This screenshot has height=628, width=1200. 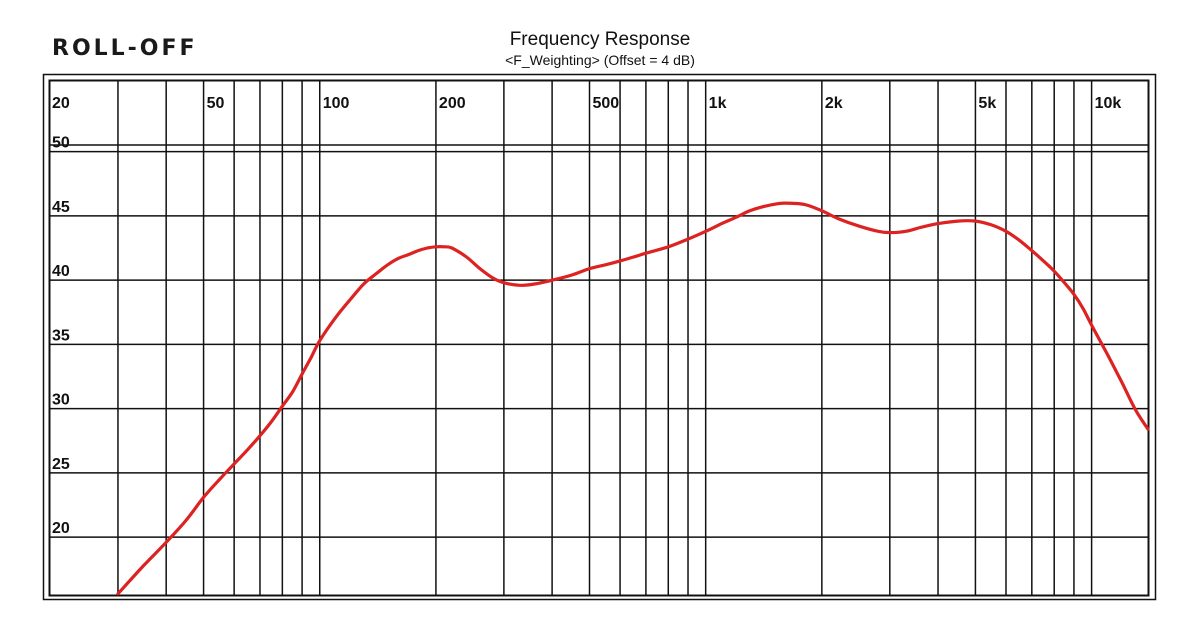 I want to click on chart-subtitle: <F_Weighting> (Offset = 4 dB), so click(x=600, y=60).